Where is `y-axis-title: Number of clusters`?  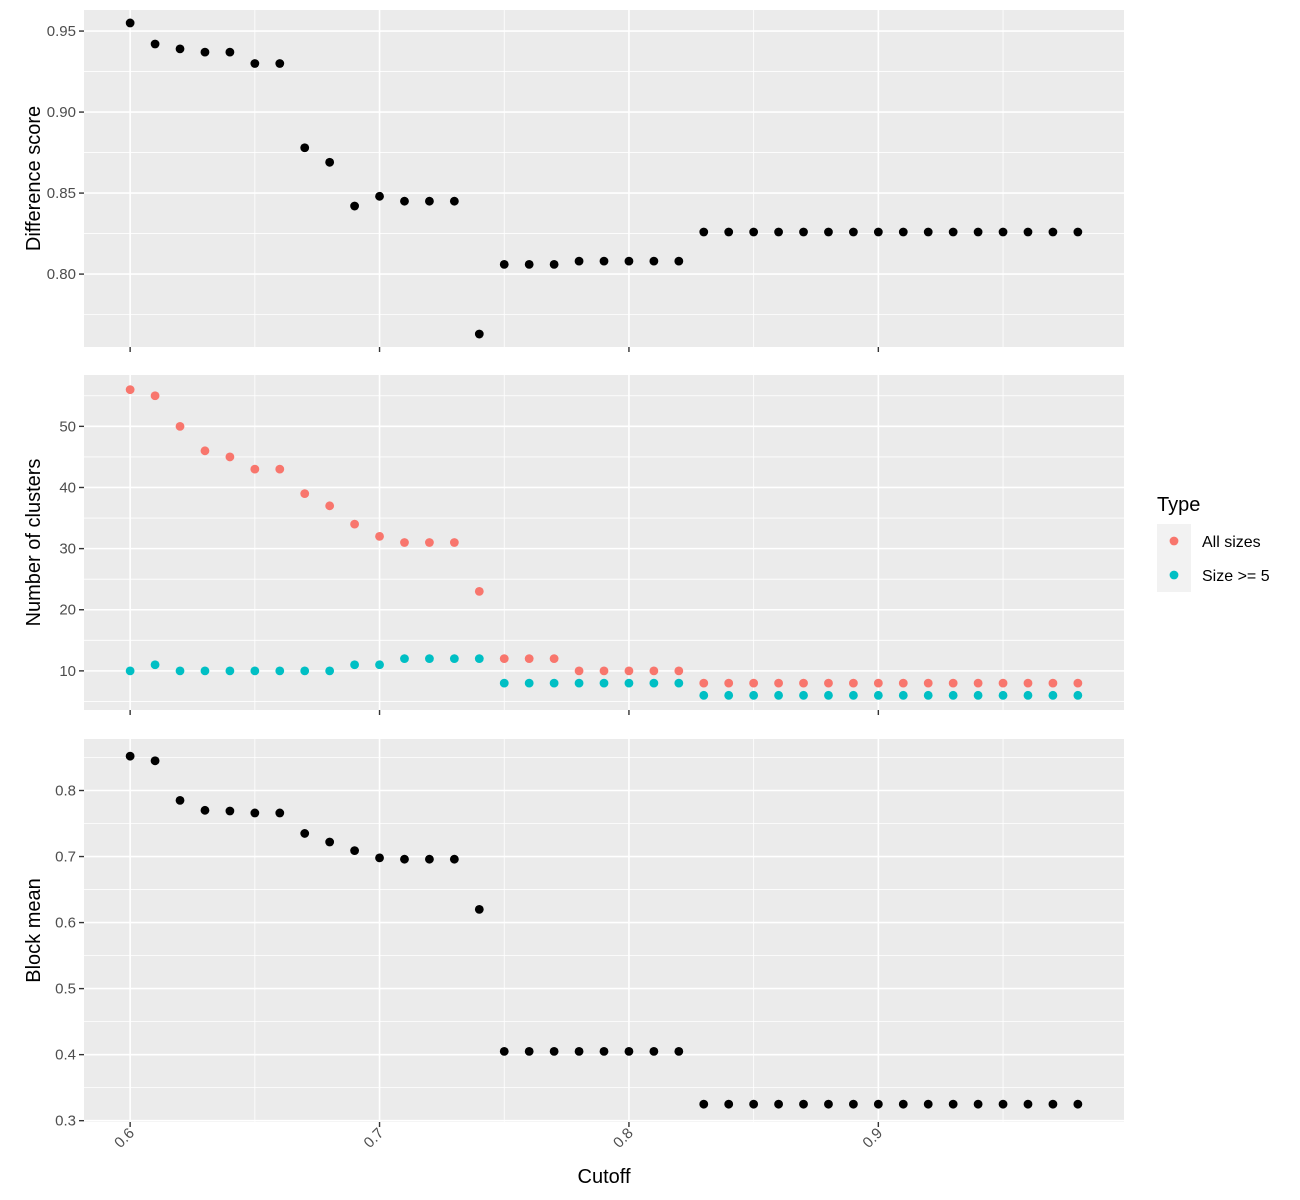
y-axis-title: Number of clusters is located at coordinates (34, 543).